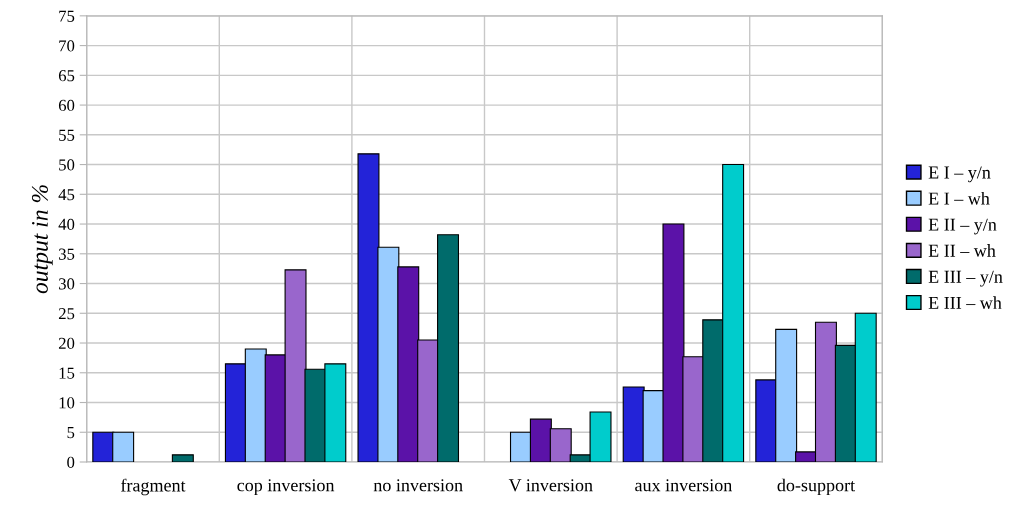 The image size is (1020, 528). What do you see at coordinates (962, 226) in the screenshot?
I see `legend-label: E II – y/n` at bounding box center [962, 226].